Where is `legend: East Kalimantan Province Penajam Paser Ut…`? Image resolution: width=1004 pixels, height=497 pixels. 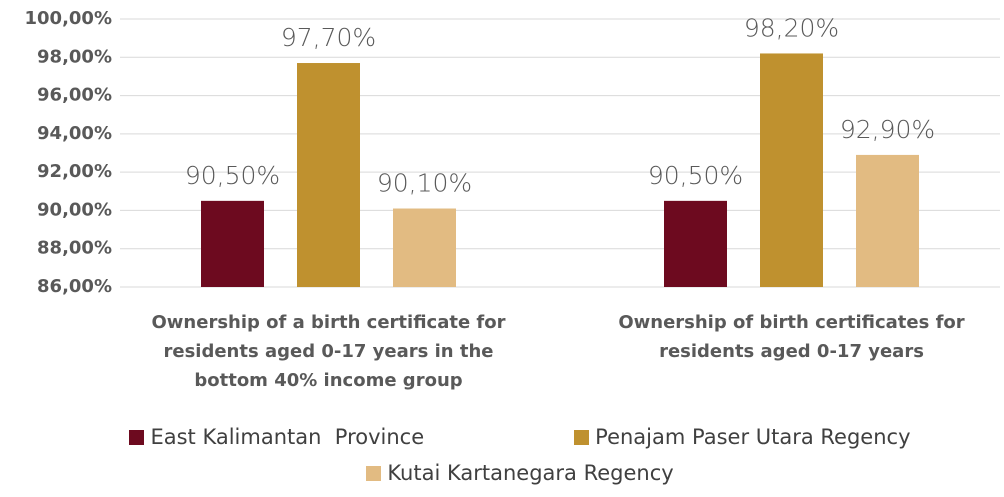
legend: East Kalimantan Province Penajam Paser Ut… is located at coordinates (520, 455).